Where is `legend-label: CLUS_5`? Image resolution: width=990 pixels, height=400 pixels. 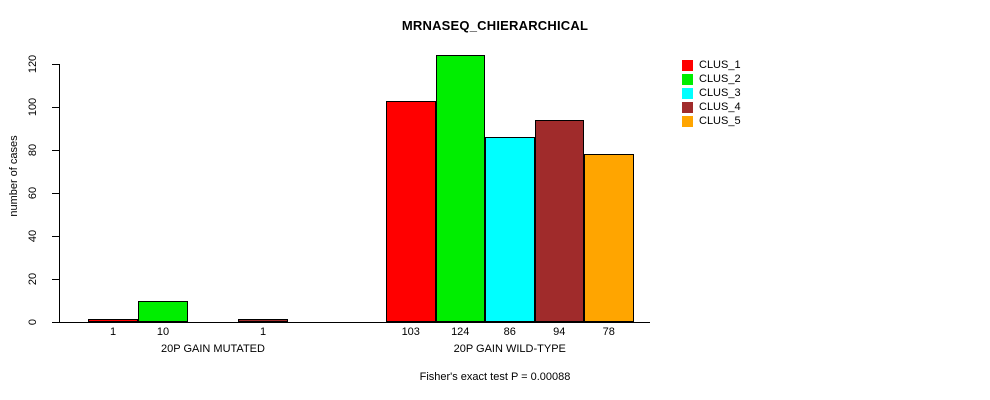
legend-label: CLUS_5 is located at coordinates (720, 120).